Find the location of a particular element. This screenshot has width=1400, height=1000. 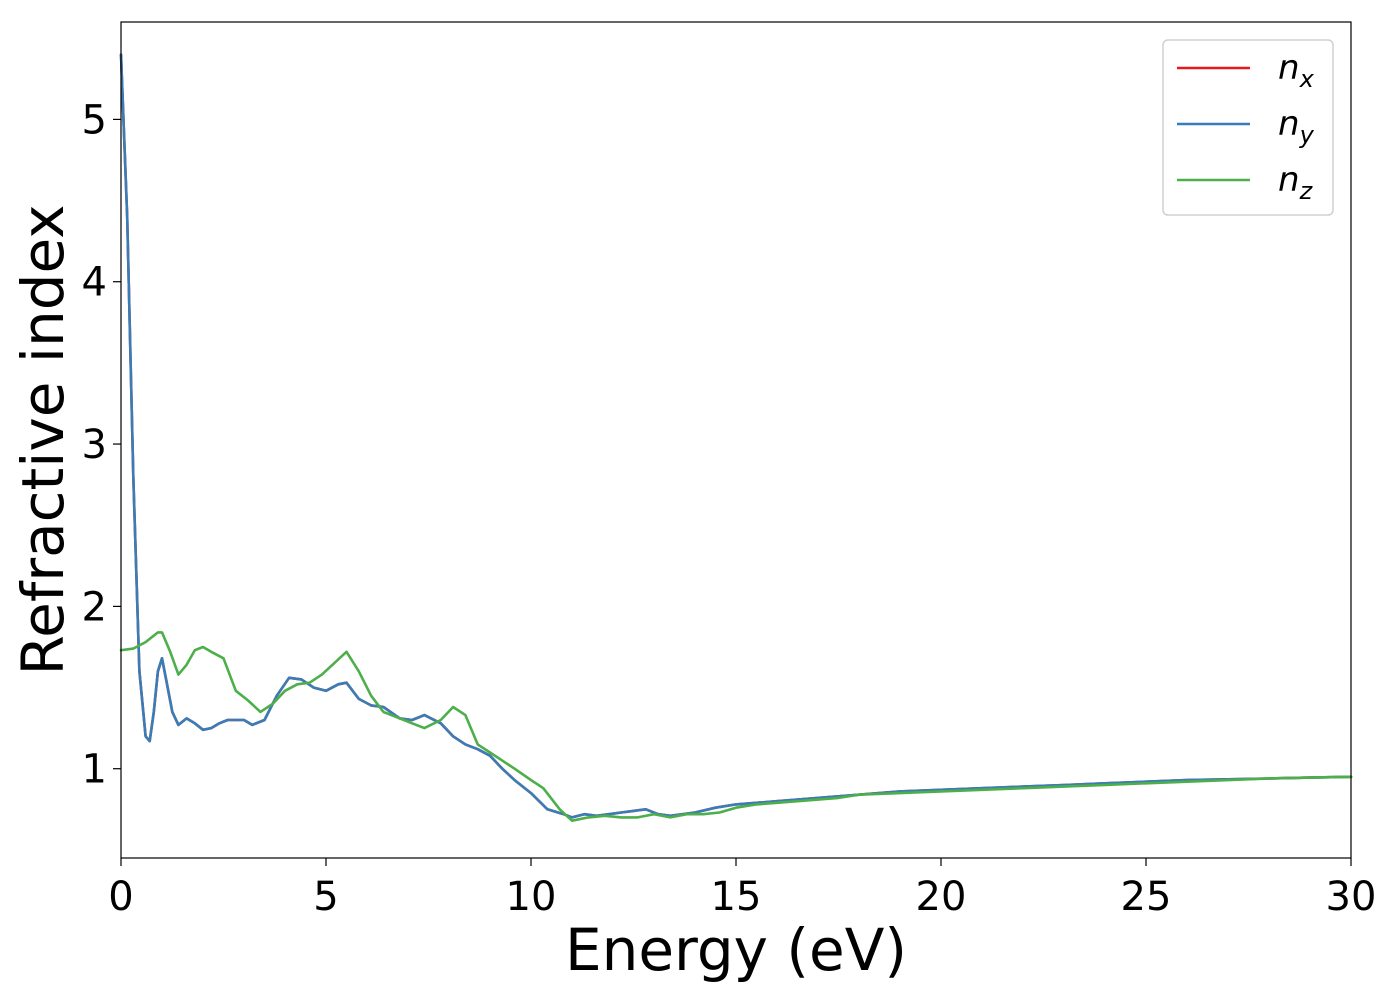

x-tick-label: 25 is located at coordinates (1146, 897).